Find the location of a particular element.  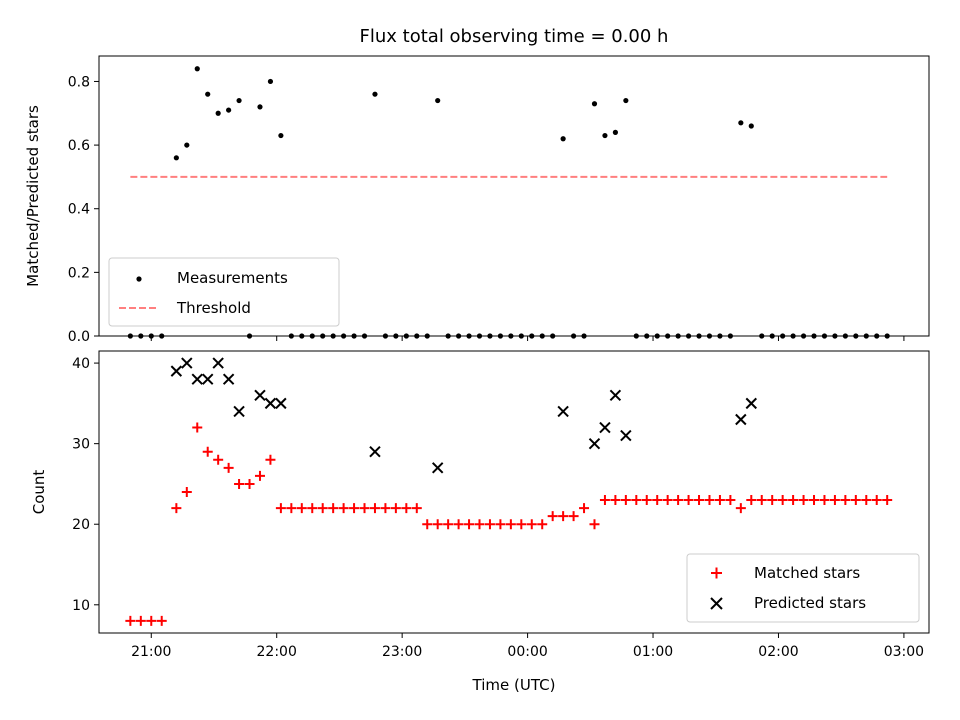

top-y-tick-label: 0.0 is located at coordinates (79, 337).